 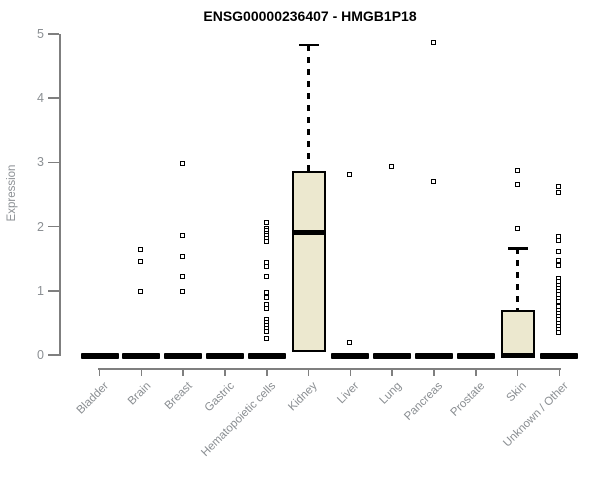 I want to click on y-axis-tick-label: 1, so click(x=40, y=290).